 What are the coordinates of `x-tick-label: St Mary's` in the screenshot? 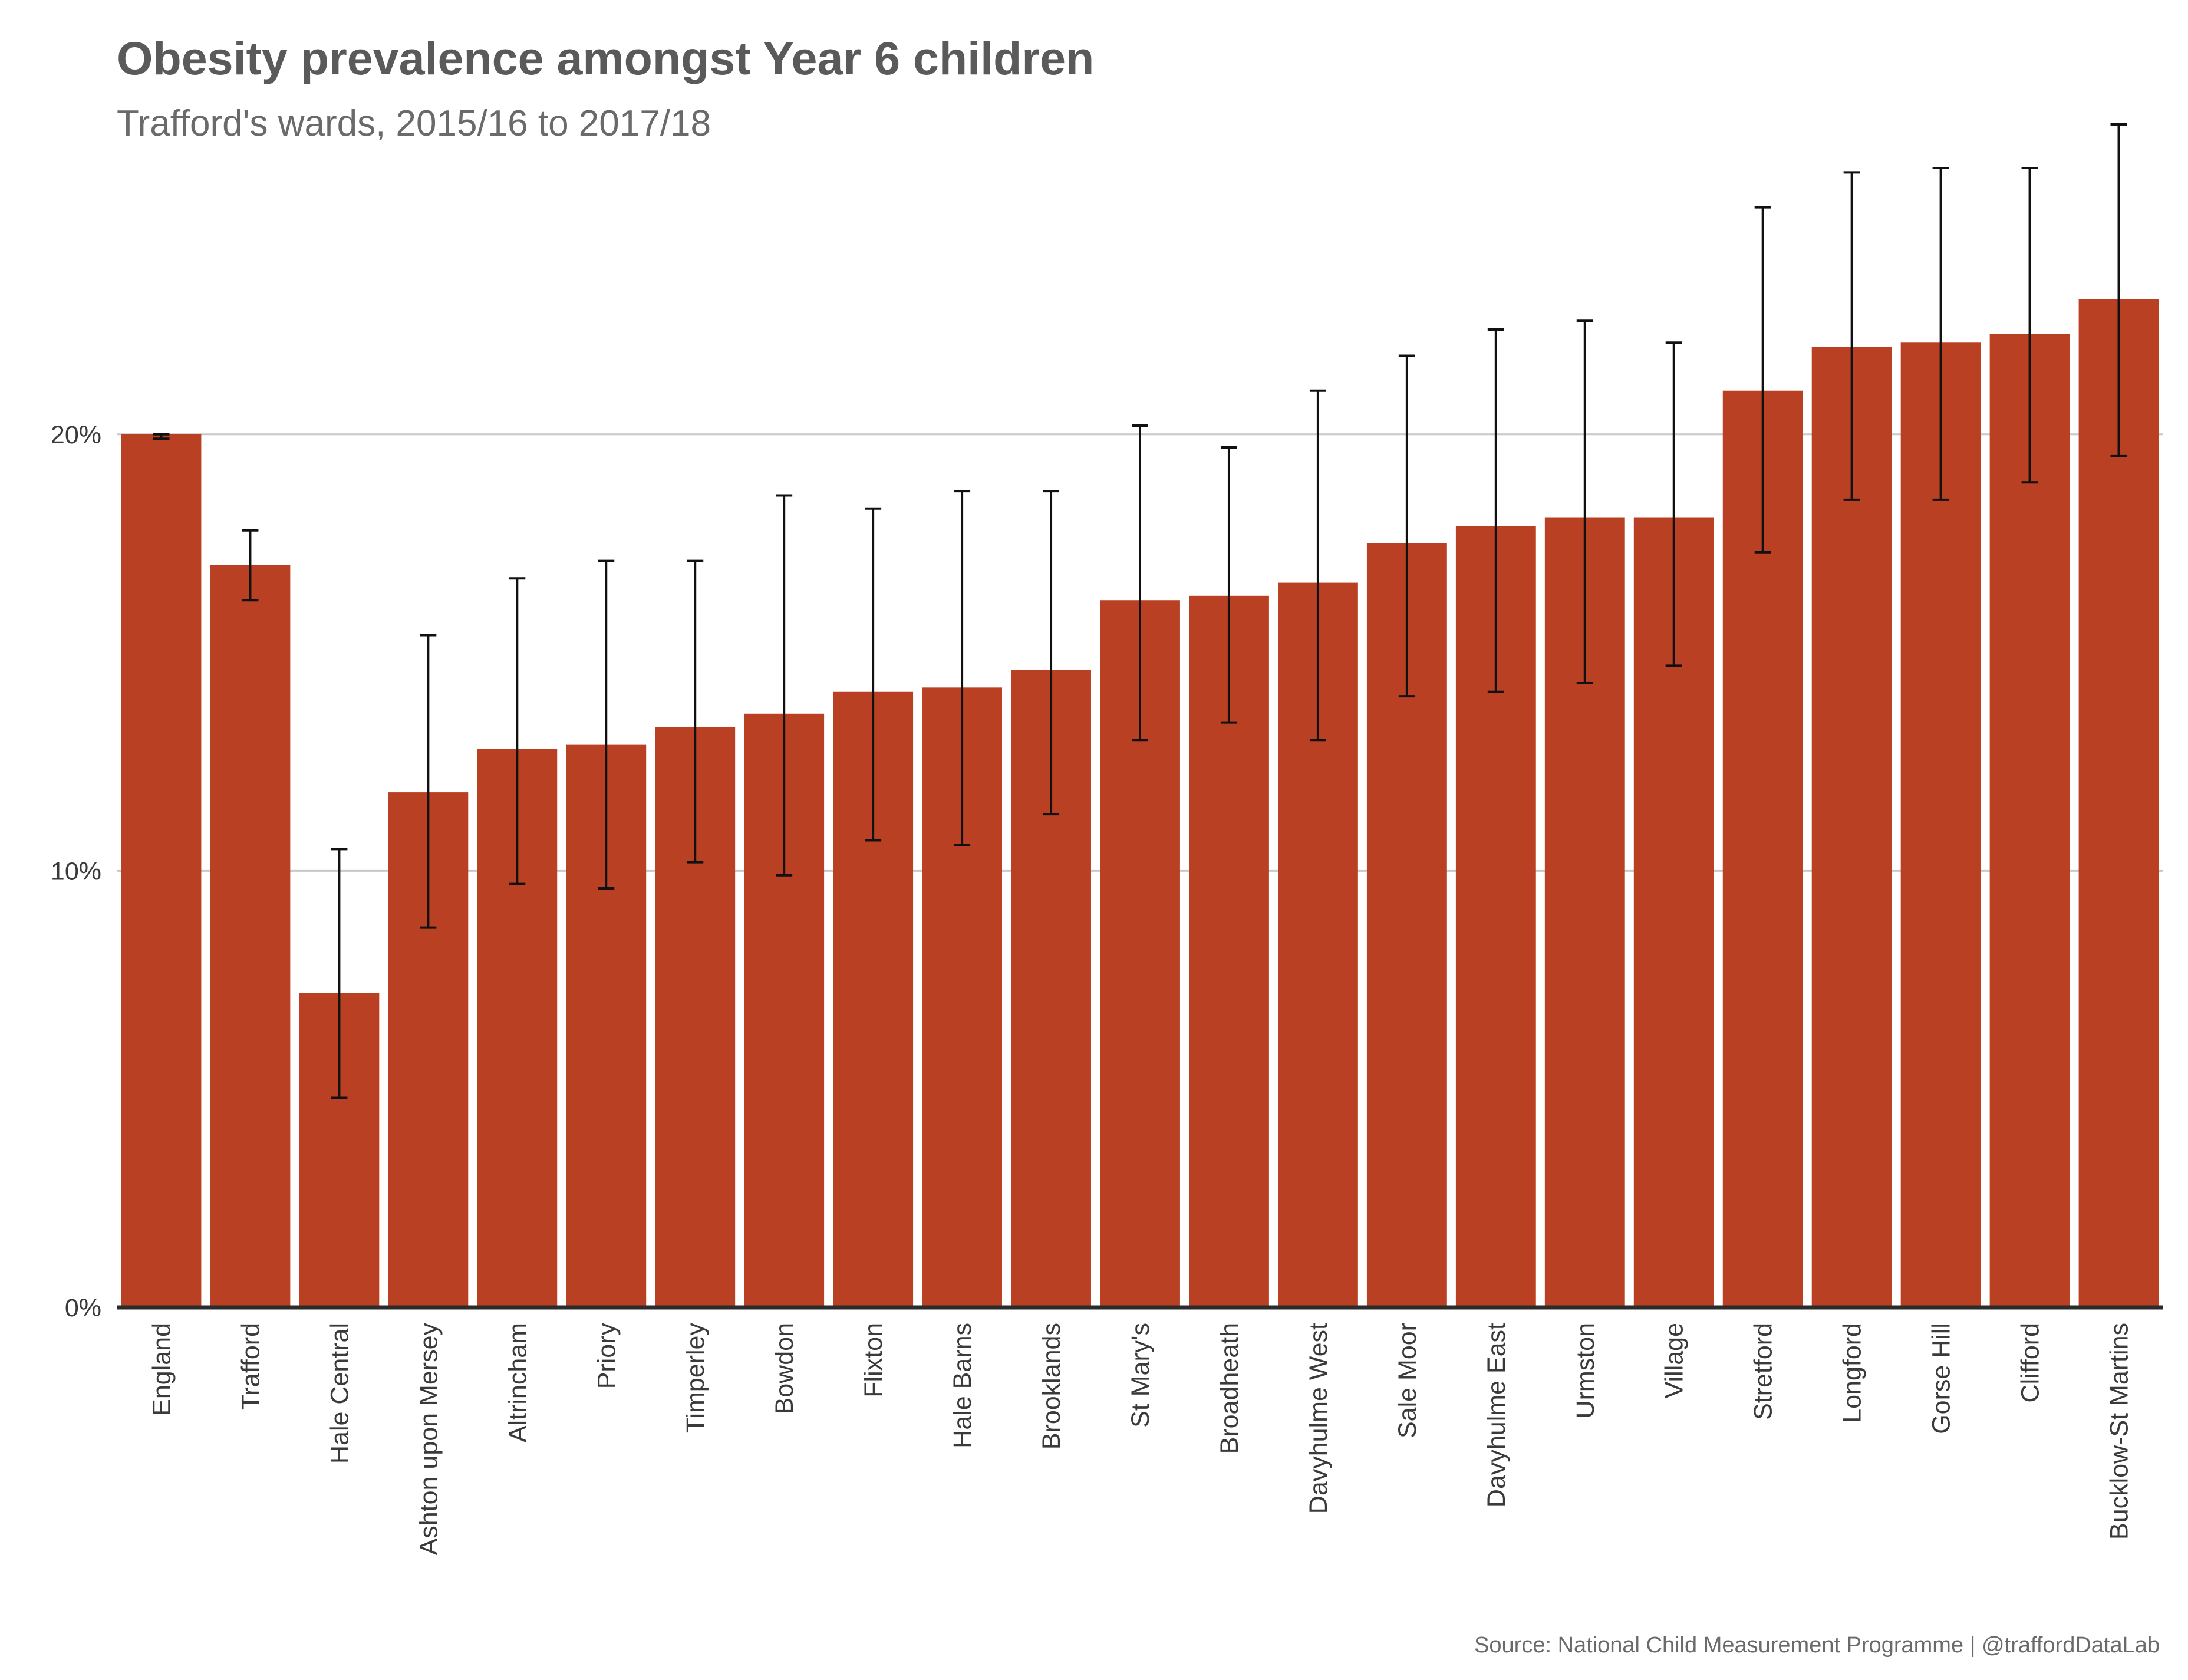 It's located at (1140, 1375).